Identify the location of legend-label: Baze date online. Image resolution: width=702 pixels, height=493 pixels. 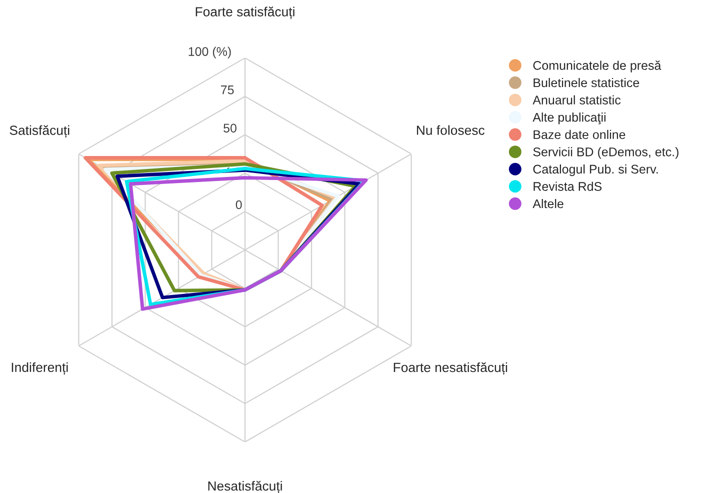
(580, 135).